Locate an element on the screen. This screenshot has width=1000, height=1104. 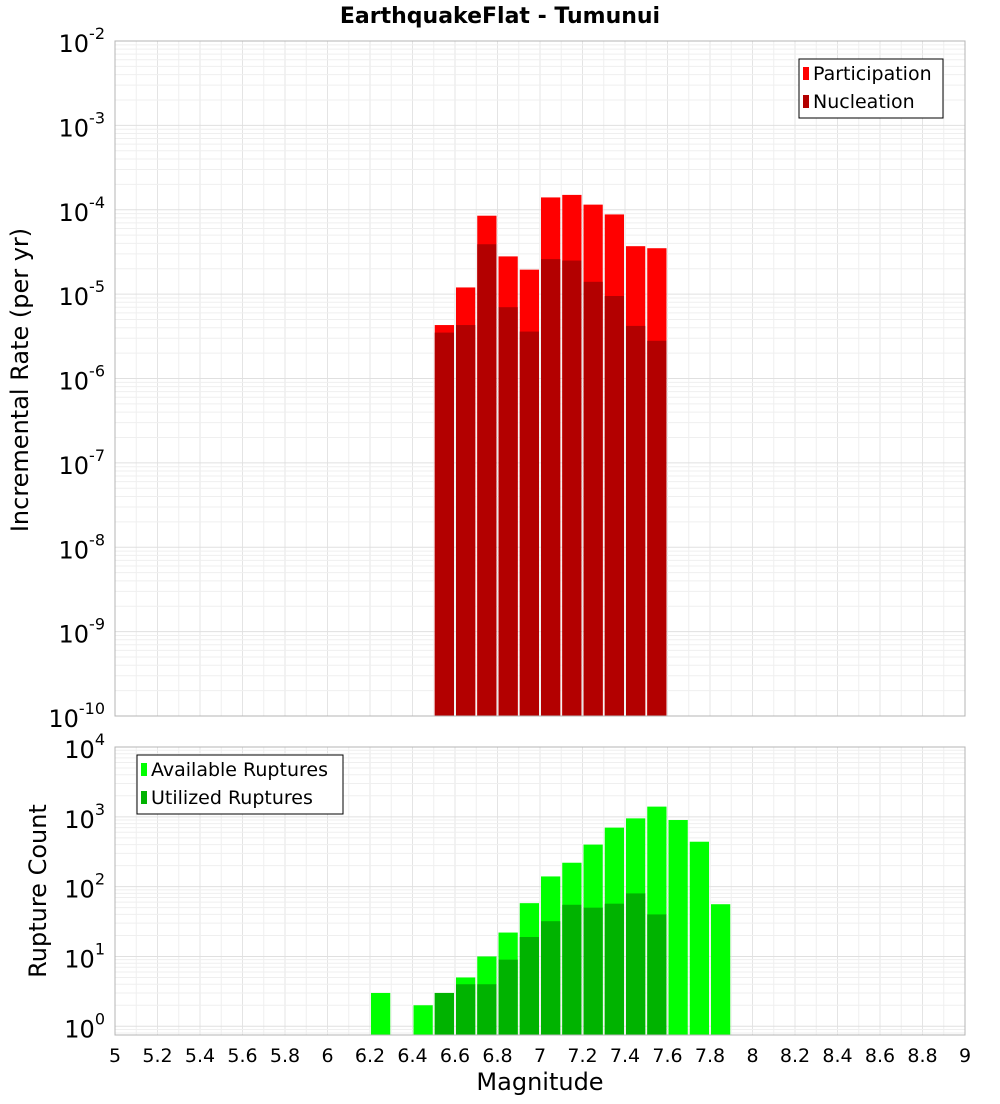
x-tick-label: 6.6 is located at coordinates (455, 1056).